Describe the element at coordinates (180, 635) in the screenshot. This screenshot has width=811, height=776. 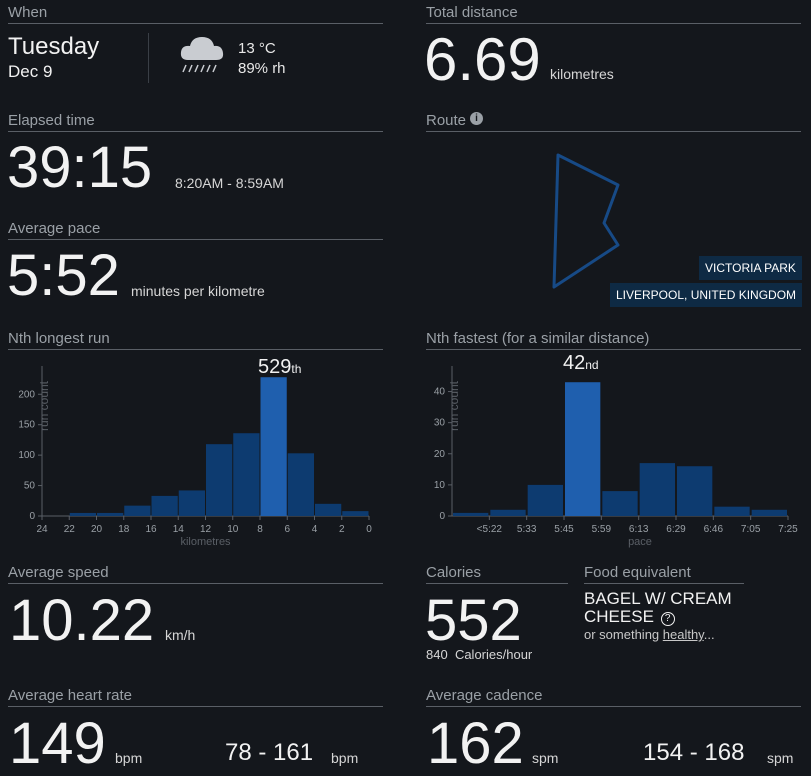
I see `speed-unit: km/h` at that location.